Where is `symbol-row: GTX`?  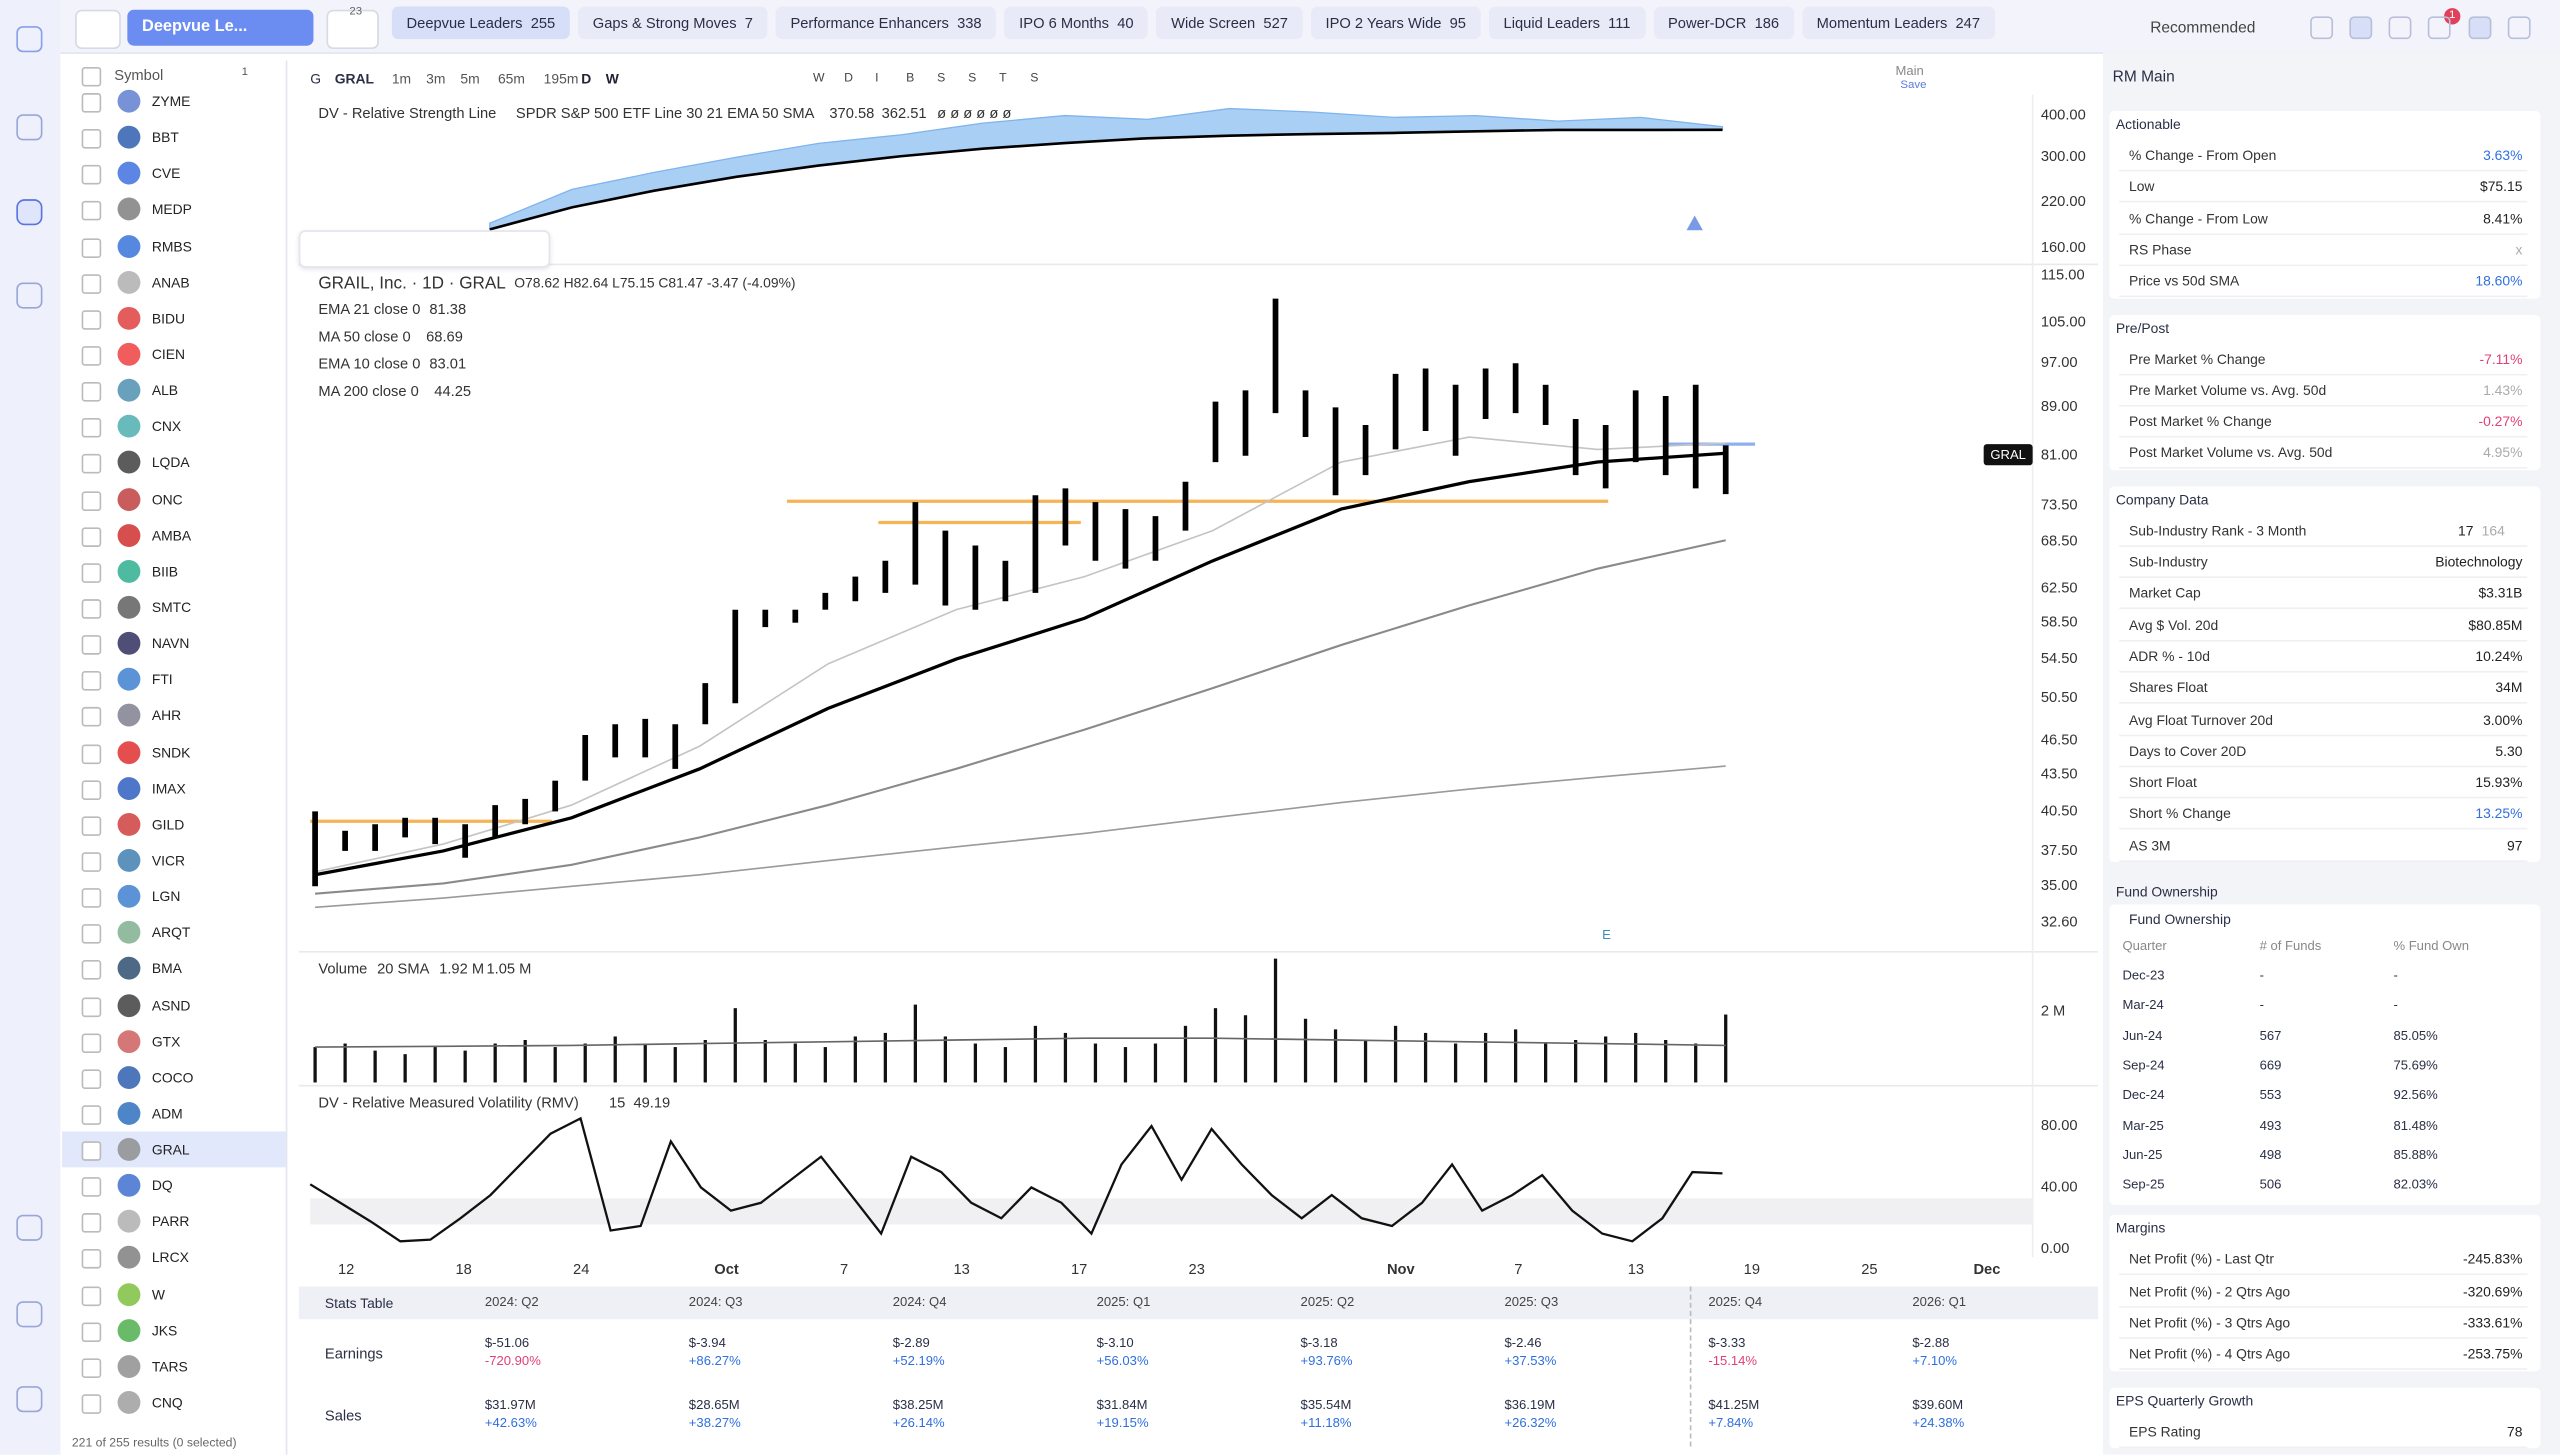
symbol-row: GTX is located at coordinates (174, 1041).